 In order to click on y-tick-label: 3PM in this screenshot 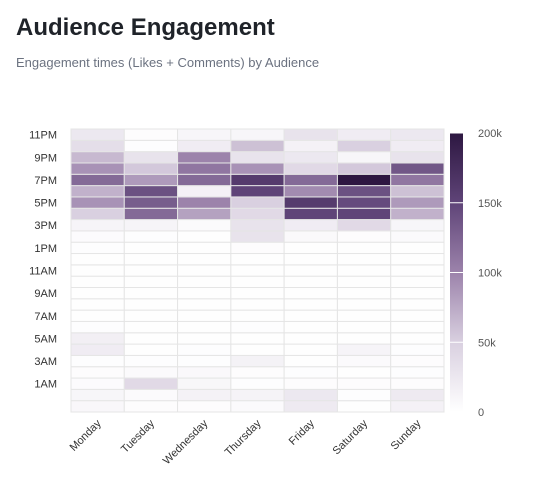, I will do `click(45, 226)`.